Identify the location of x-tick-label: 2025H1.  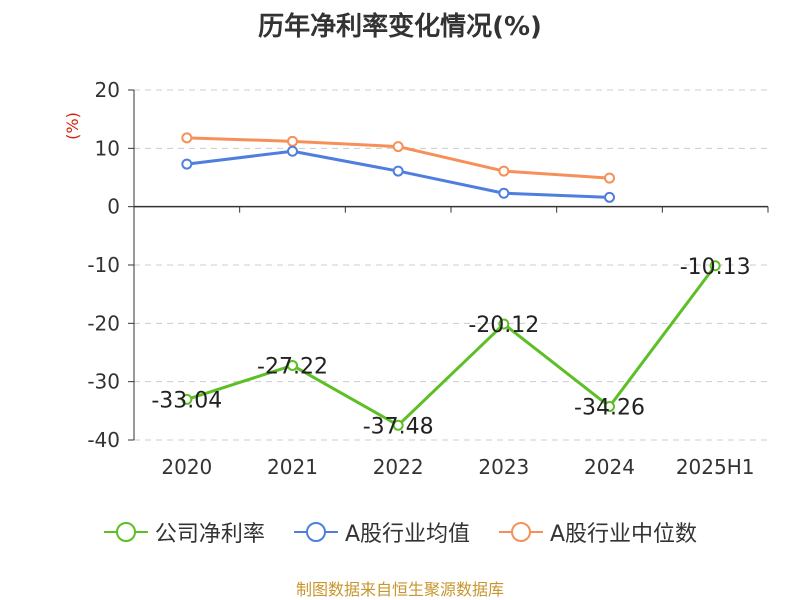
(715, 467).